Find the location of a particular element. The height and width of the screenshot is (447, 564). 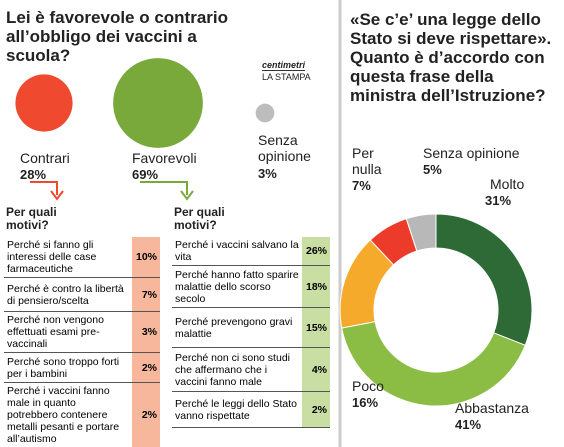

table-row: Perché i vaccini salvano la vita 26% is located at coordinates (251, 251).